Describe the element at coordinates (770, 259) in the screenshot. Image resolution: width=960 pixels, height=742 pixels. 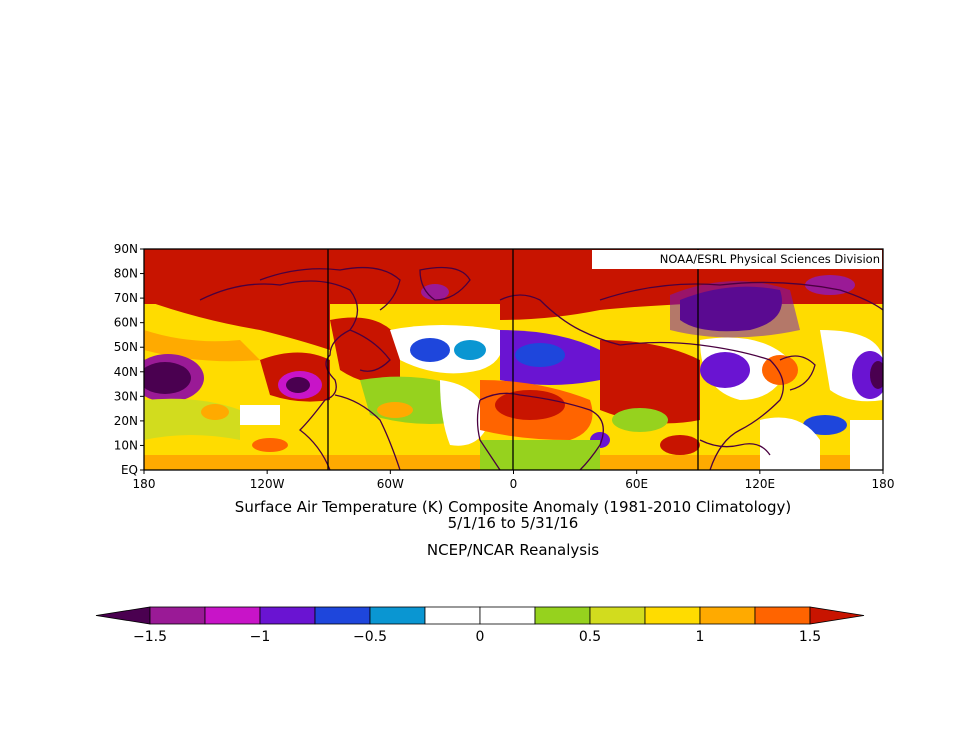
I see `credit-text: NOAA/ESRL Physical Sciences Division` at that location.